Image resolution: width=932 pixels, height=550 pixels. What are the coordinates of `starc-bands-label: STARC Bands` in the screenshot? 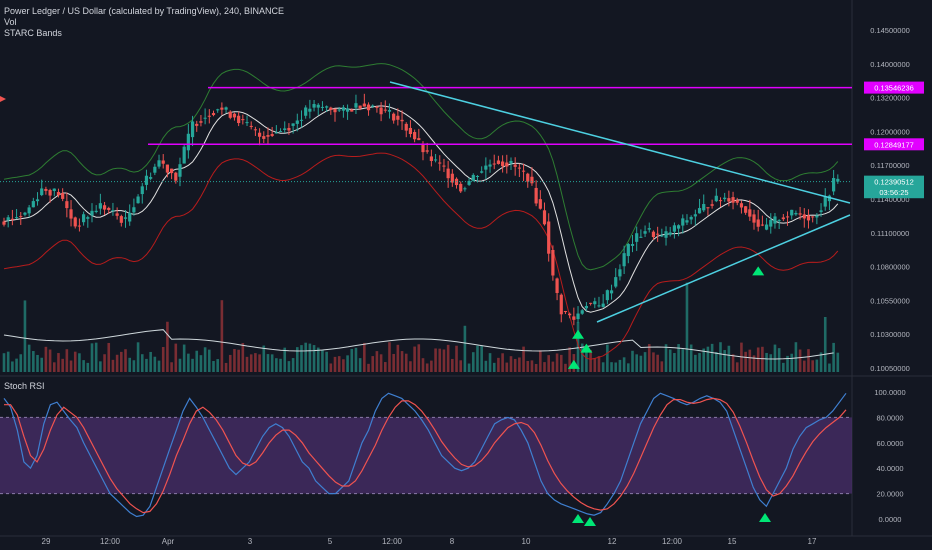 It's located at (33, 33).